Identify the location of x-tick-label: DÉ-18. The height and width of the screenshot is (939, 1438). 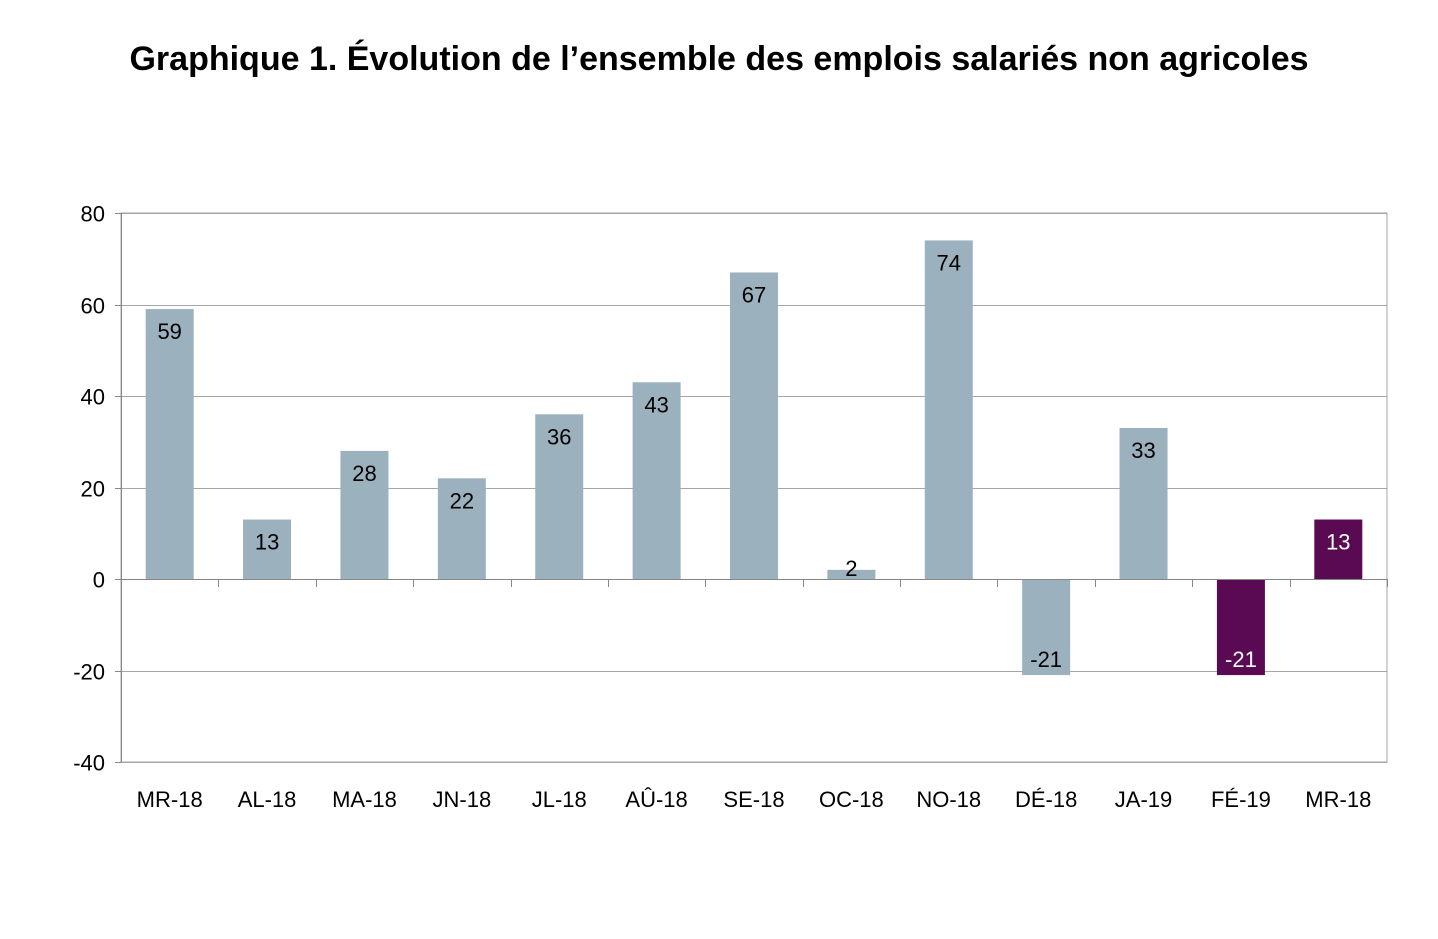
(1046, 799).